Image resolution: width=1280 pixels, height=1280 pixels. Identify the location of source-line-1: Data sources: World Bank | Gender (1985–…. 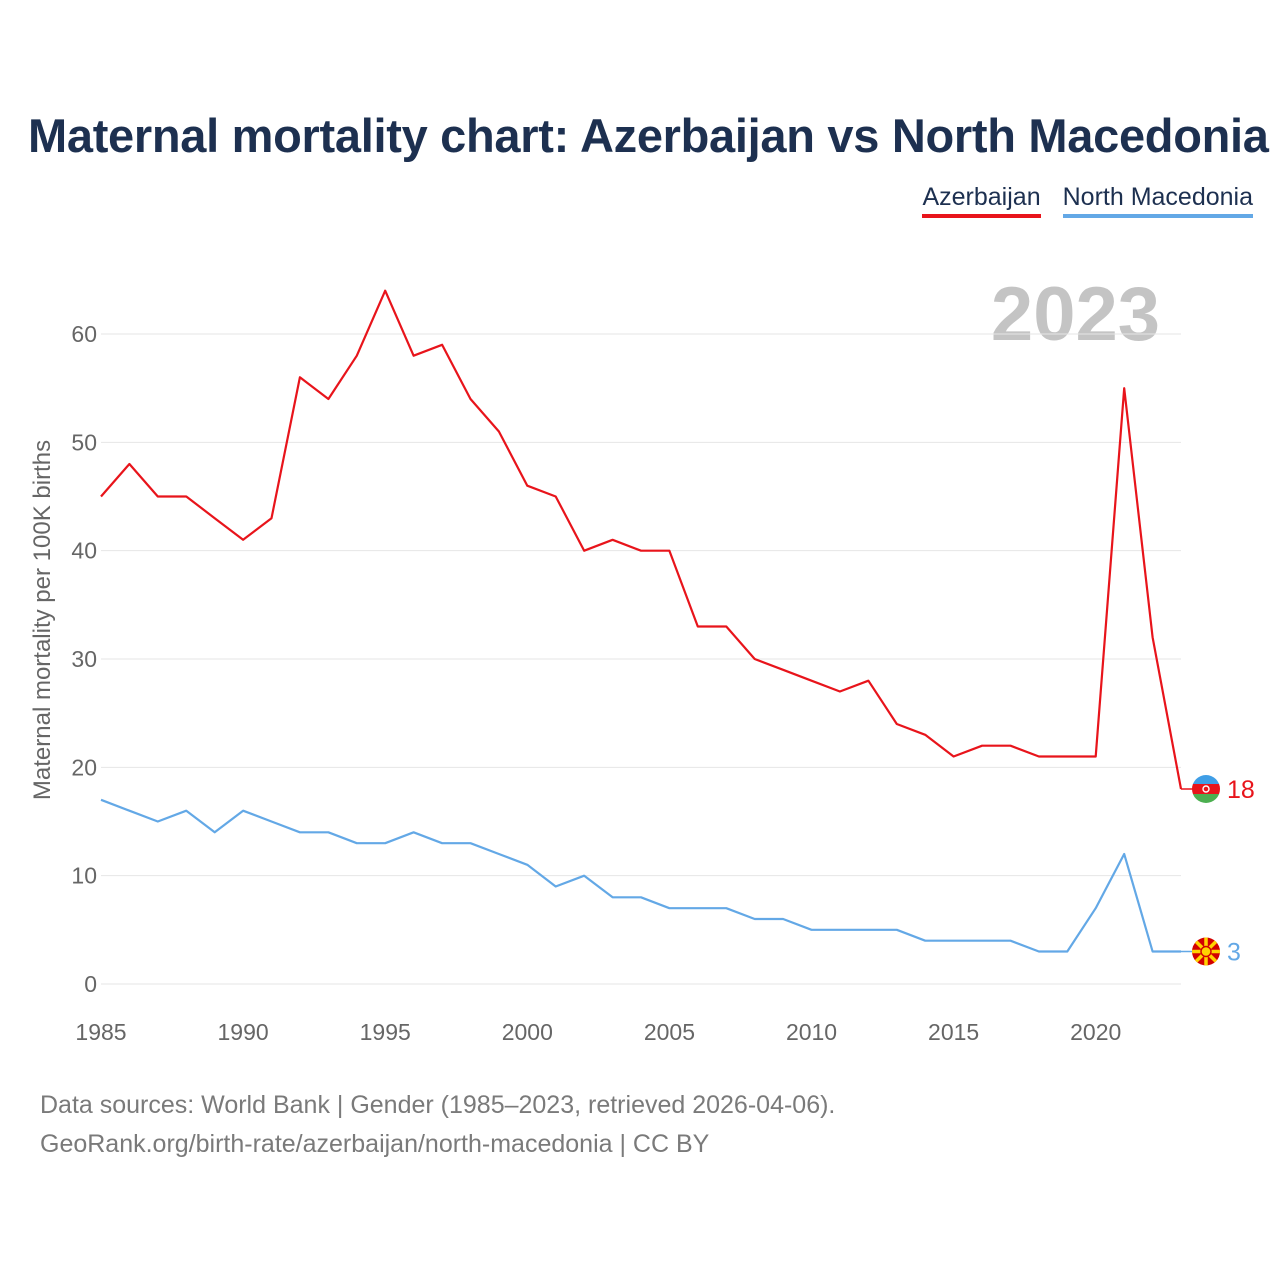
(438, 1105).